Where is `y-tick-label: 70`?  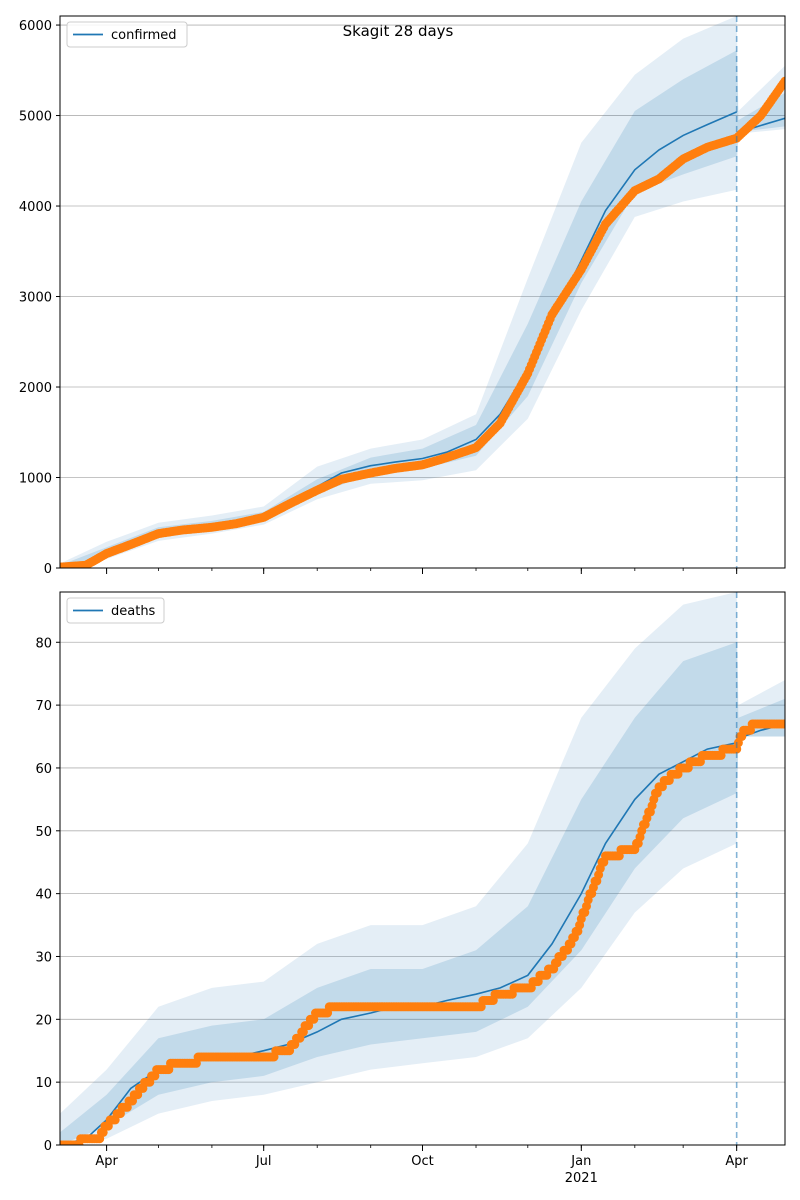 y-tick-label: 70 is located at coordinates (43, 706).